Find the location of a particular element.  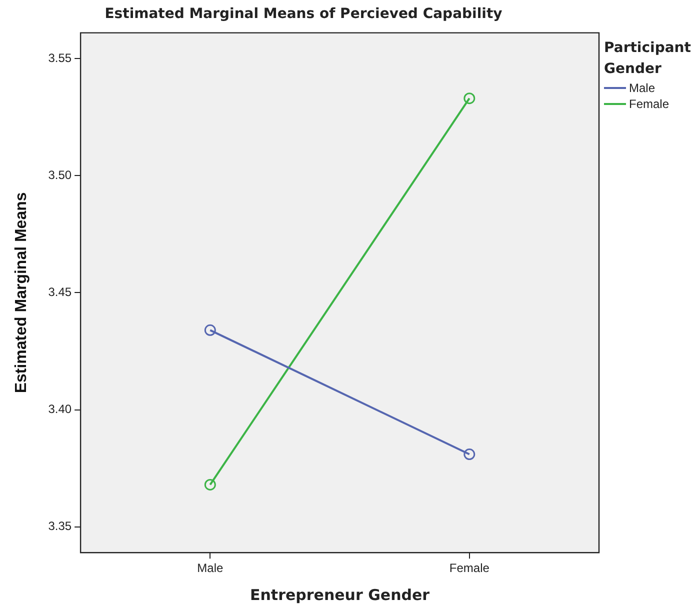

y-tick-label: 3.40 is located at coordinates (60, 409).